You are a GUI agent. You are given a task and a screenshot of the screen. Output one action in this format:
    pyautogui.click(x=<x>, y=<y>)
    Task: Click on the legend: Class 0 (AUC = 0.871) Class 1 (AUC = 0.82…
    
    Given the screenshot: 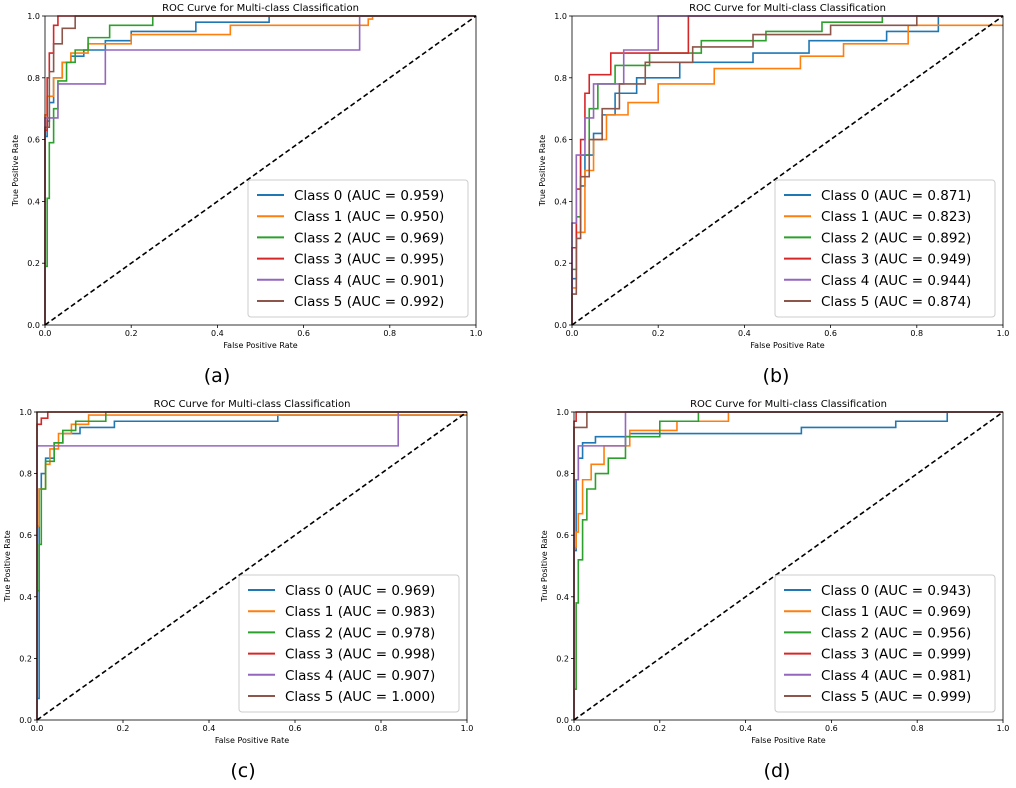 What is the action you would take?
    pyautogui.click(x=885, y=248)
    